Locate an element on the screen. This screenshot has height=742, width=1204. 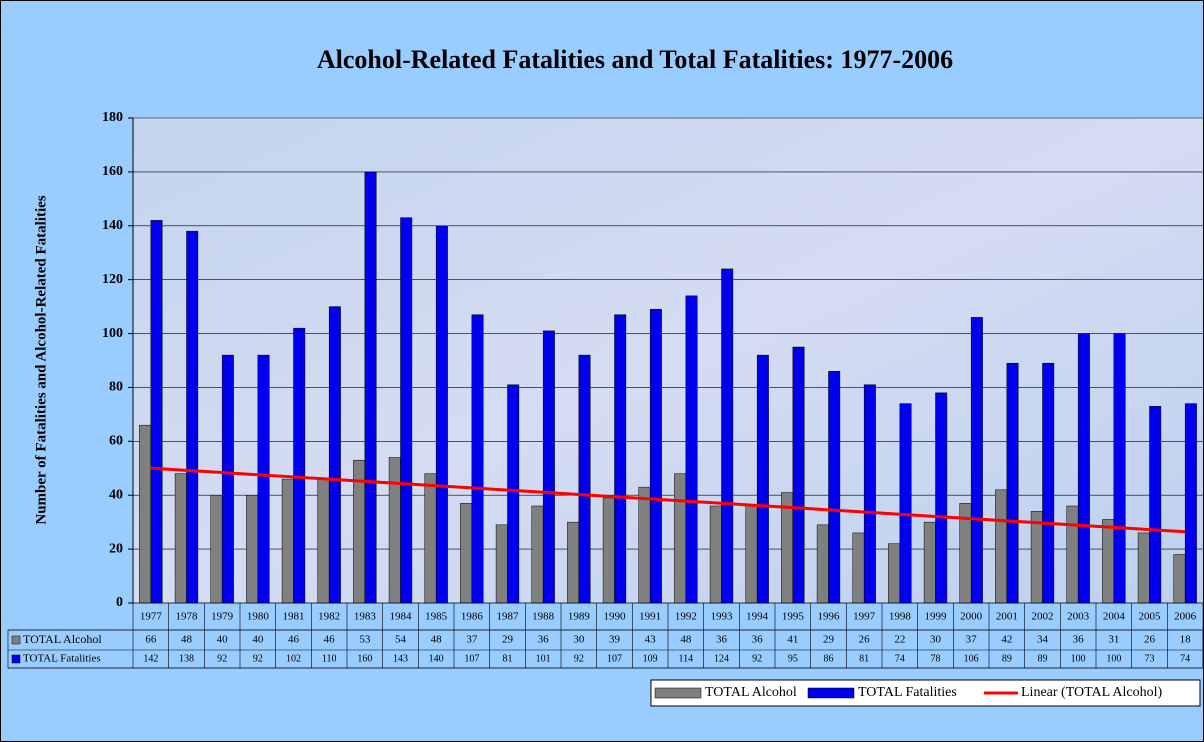
x-tick-label: 2006 is located at coordinates (1185, 617).